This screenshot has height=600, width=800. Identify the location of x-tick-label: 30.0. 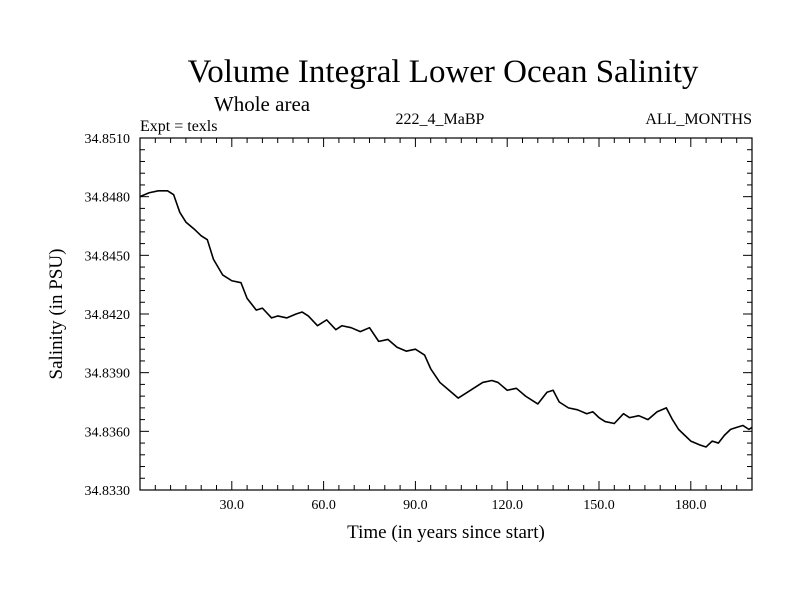
(232, 505).